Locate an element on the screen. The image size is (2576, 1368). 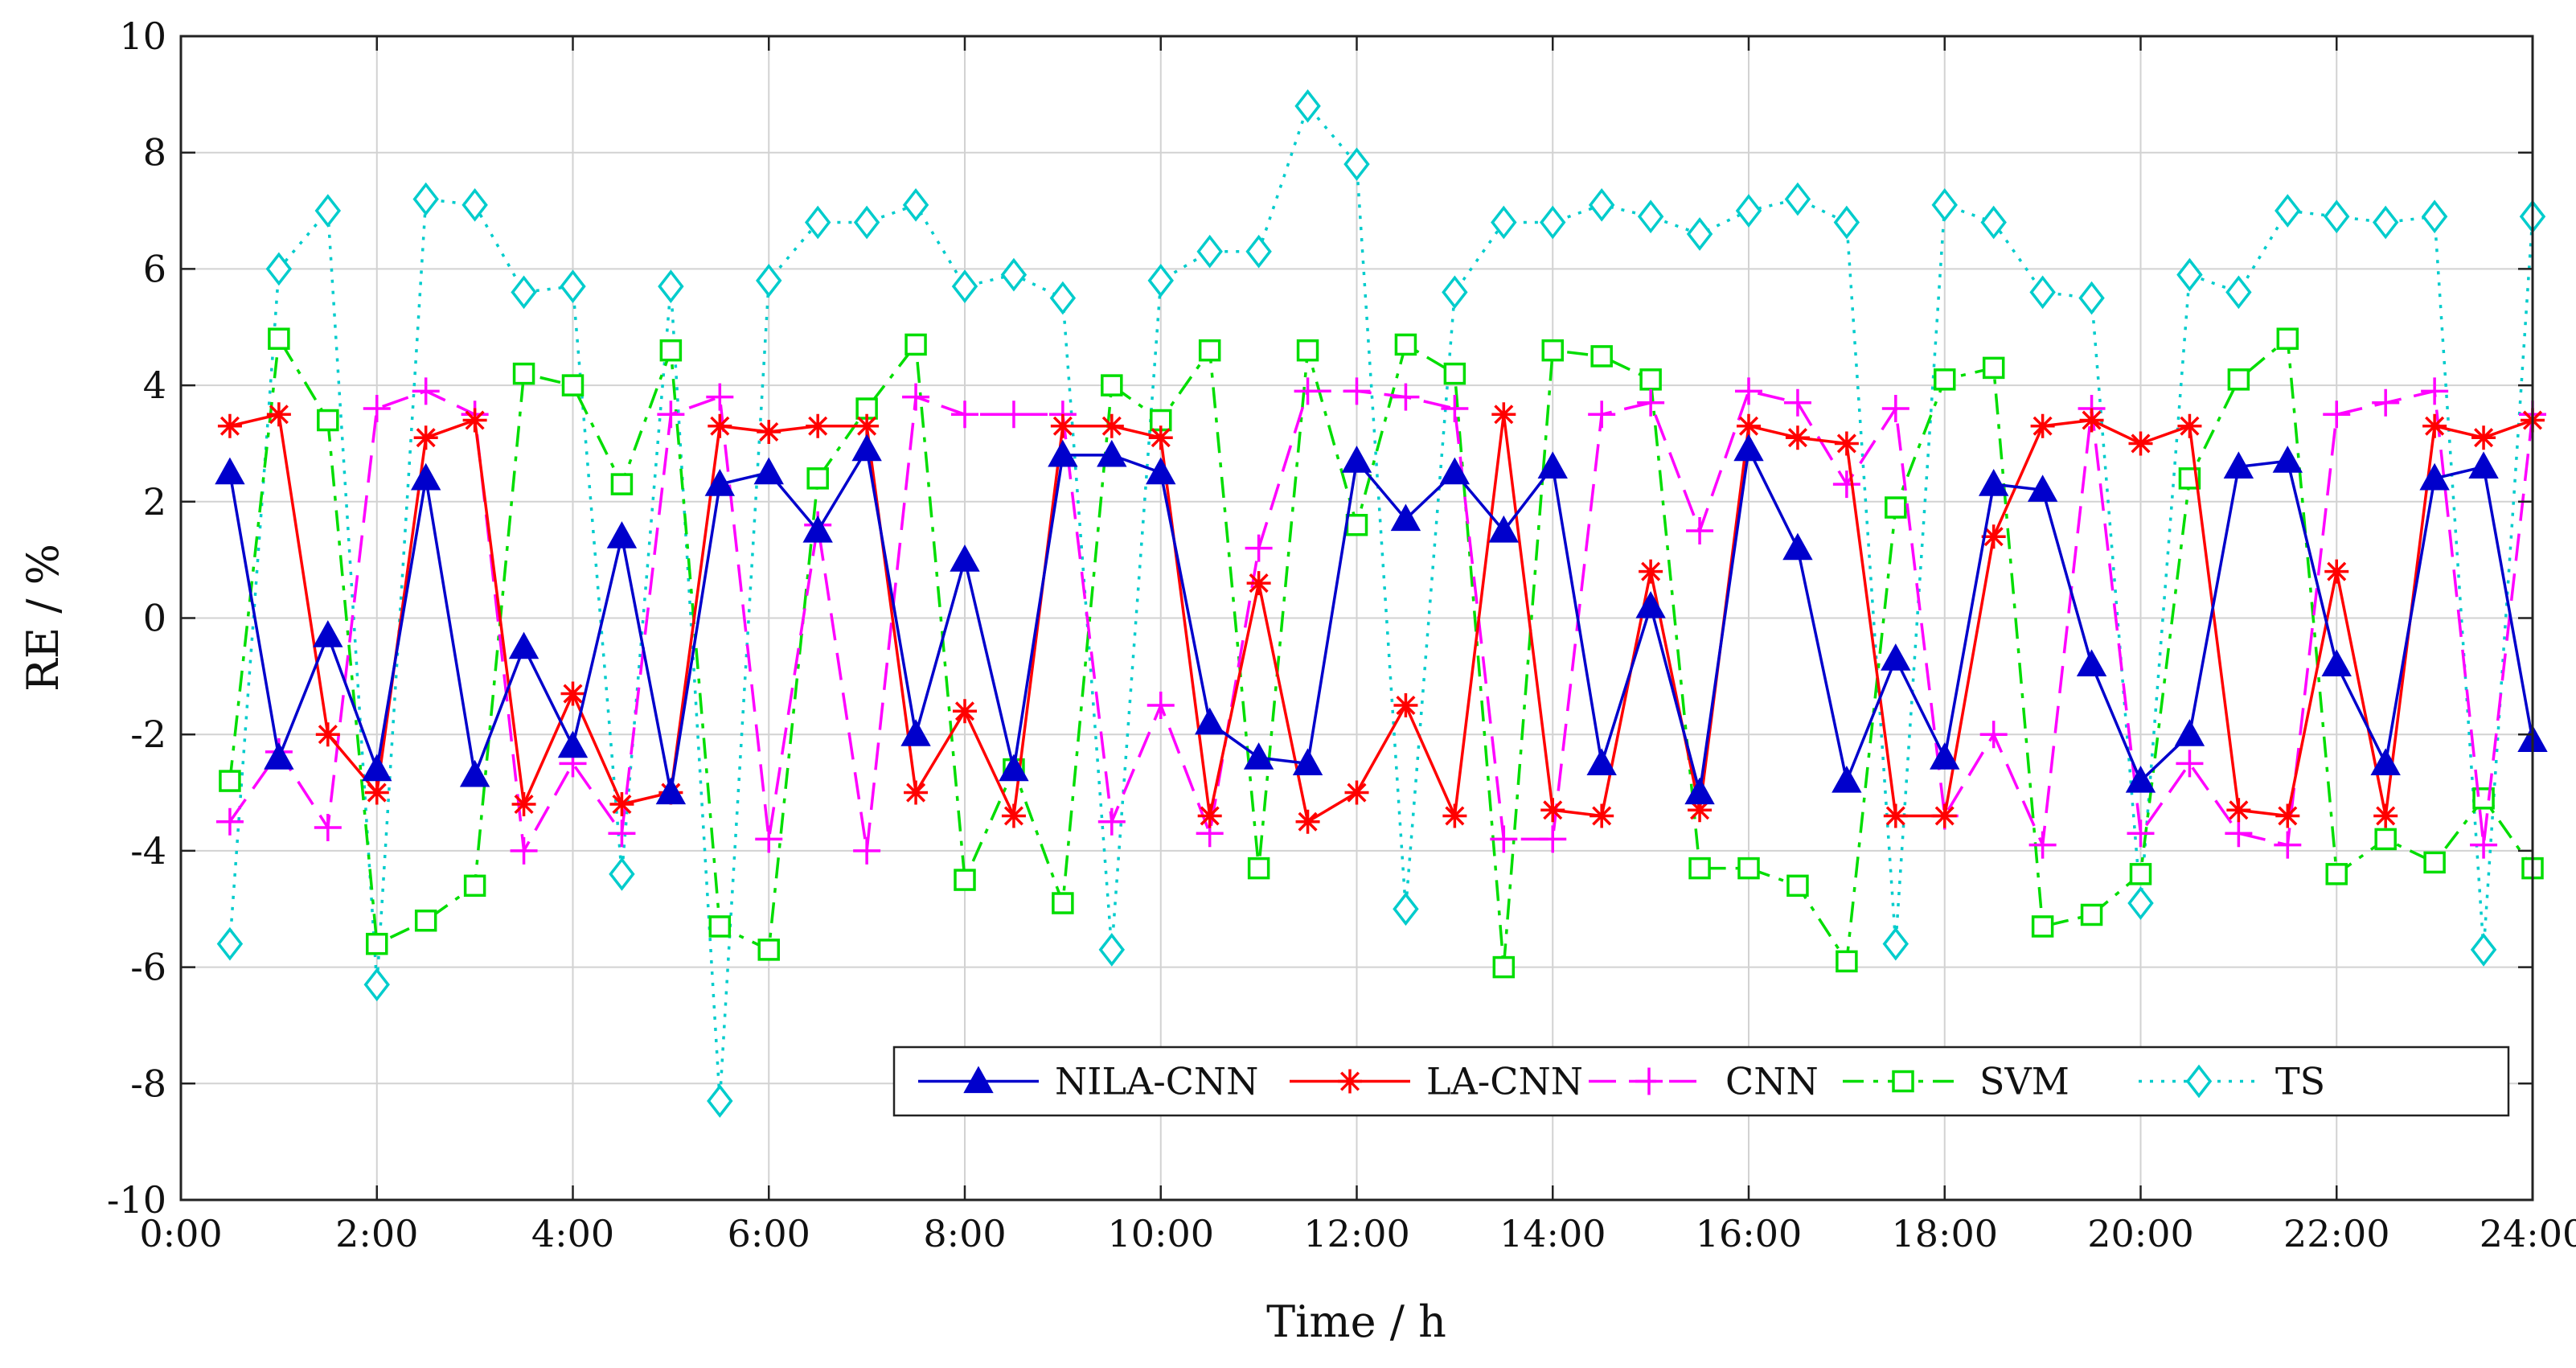
x-tick-label: 8:00 is located at coordinates (964, 1233).